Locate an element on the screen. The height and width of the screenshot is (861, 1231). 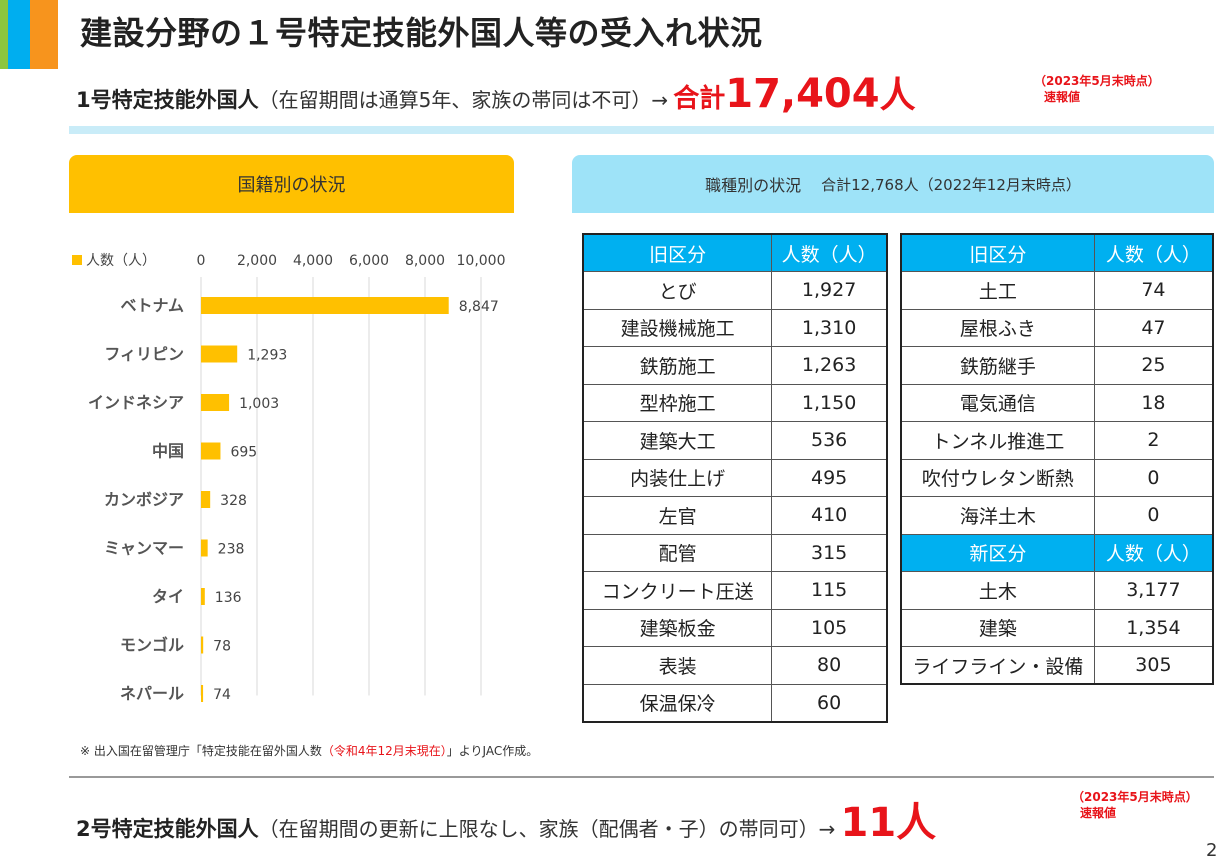
source-prefix: ※ 出入国在留管理庁「特定技能在留外国人数 is located at coordinates (201, 751).